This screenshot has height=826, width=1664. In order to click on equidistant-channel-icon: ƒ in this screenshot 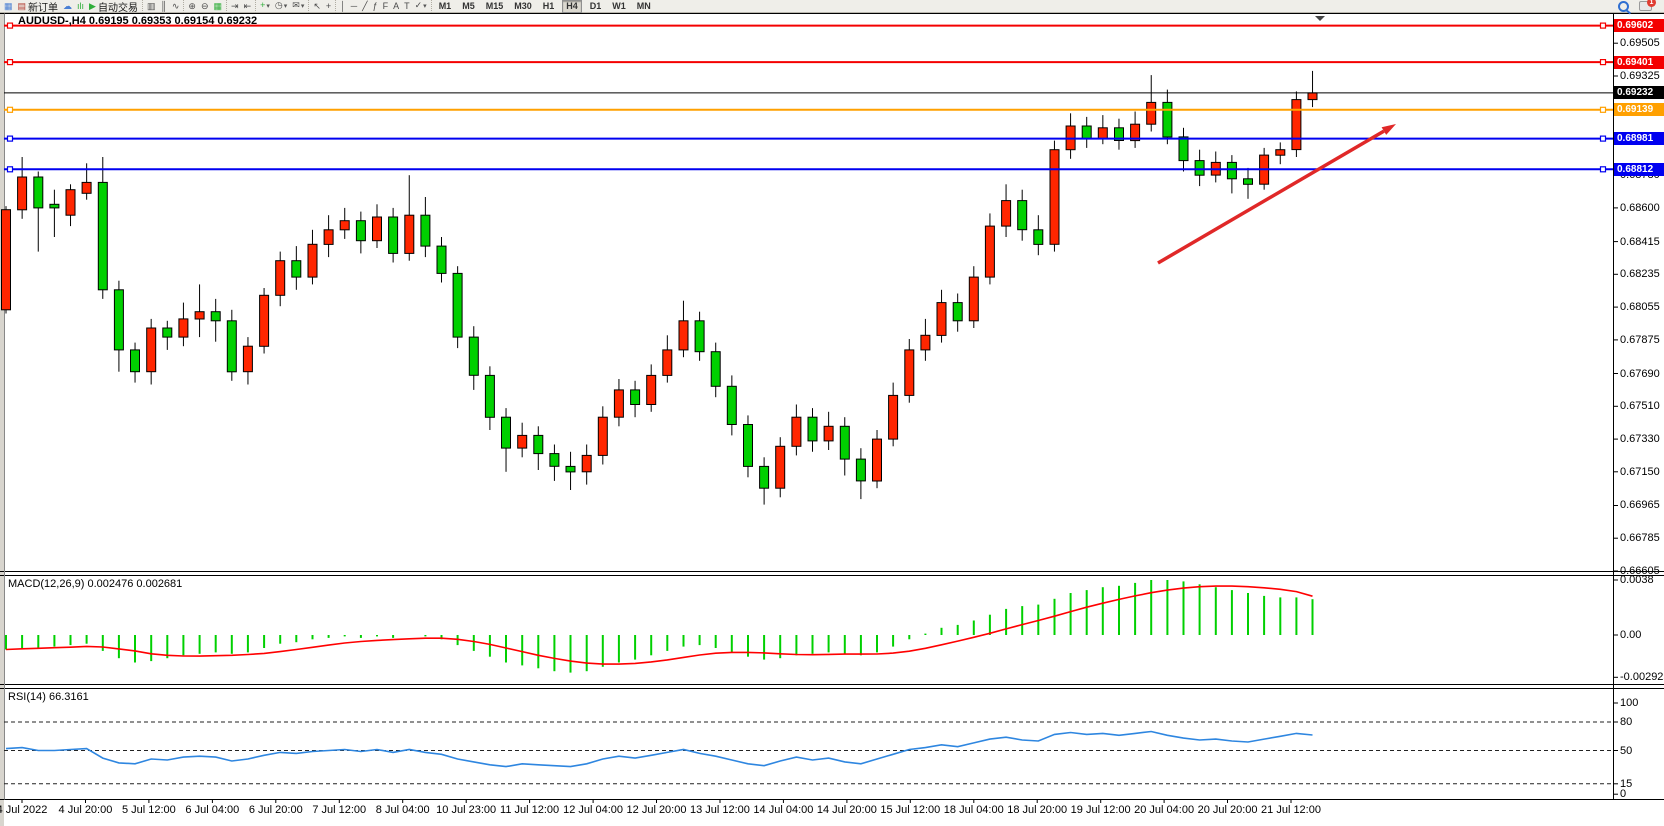, I will do `click(375, 6)`.